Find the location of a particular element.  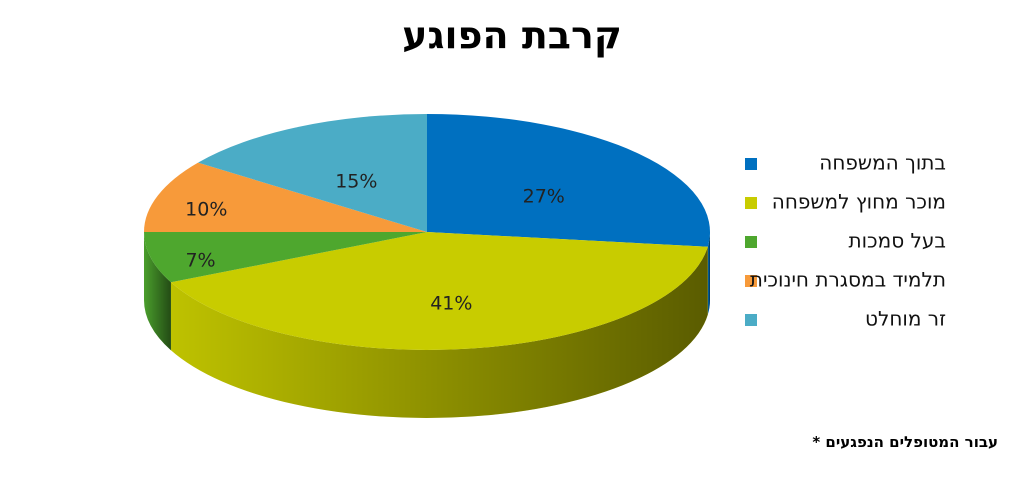

data-label: 10% is located at coordinates (206, 210).